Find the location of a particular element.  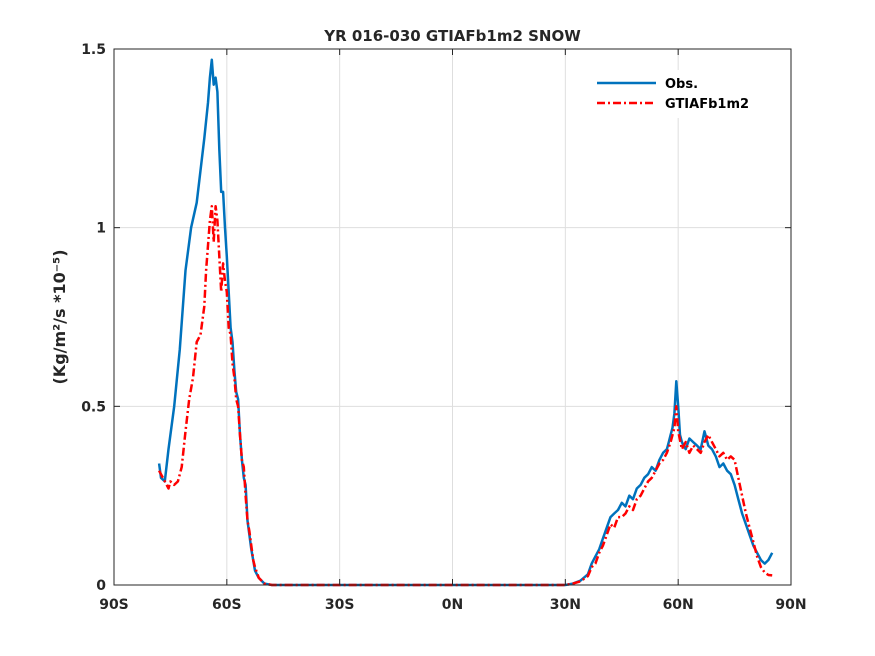

legend-box is located at coordinates (687, 94).